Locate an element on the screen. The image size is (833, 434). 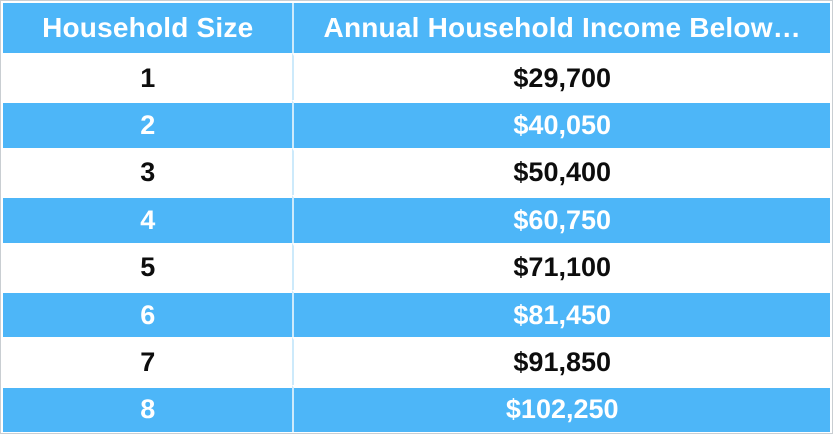
table-row: 8 $102,250 is located at coordinates (416, 408).